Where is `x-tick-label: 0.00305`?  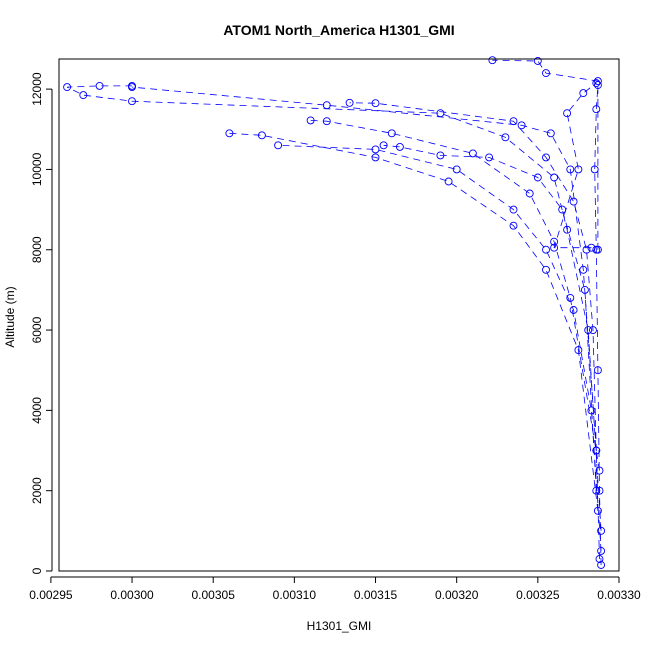 x-tick-label: 0.00305 is located at coordinates (214, 595).